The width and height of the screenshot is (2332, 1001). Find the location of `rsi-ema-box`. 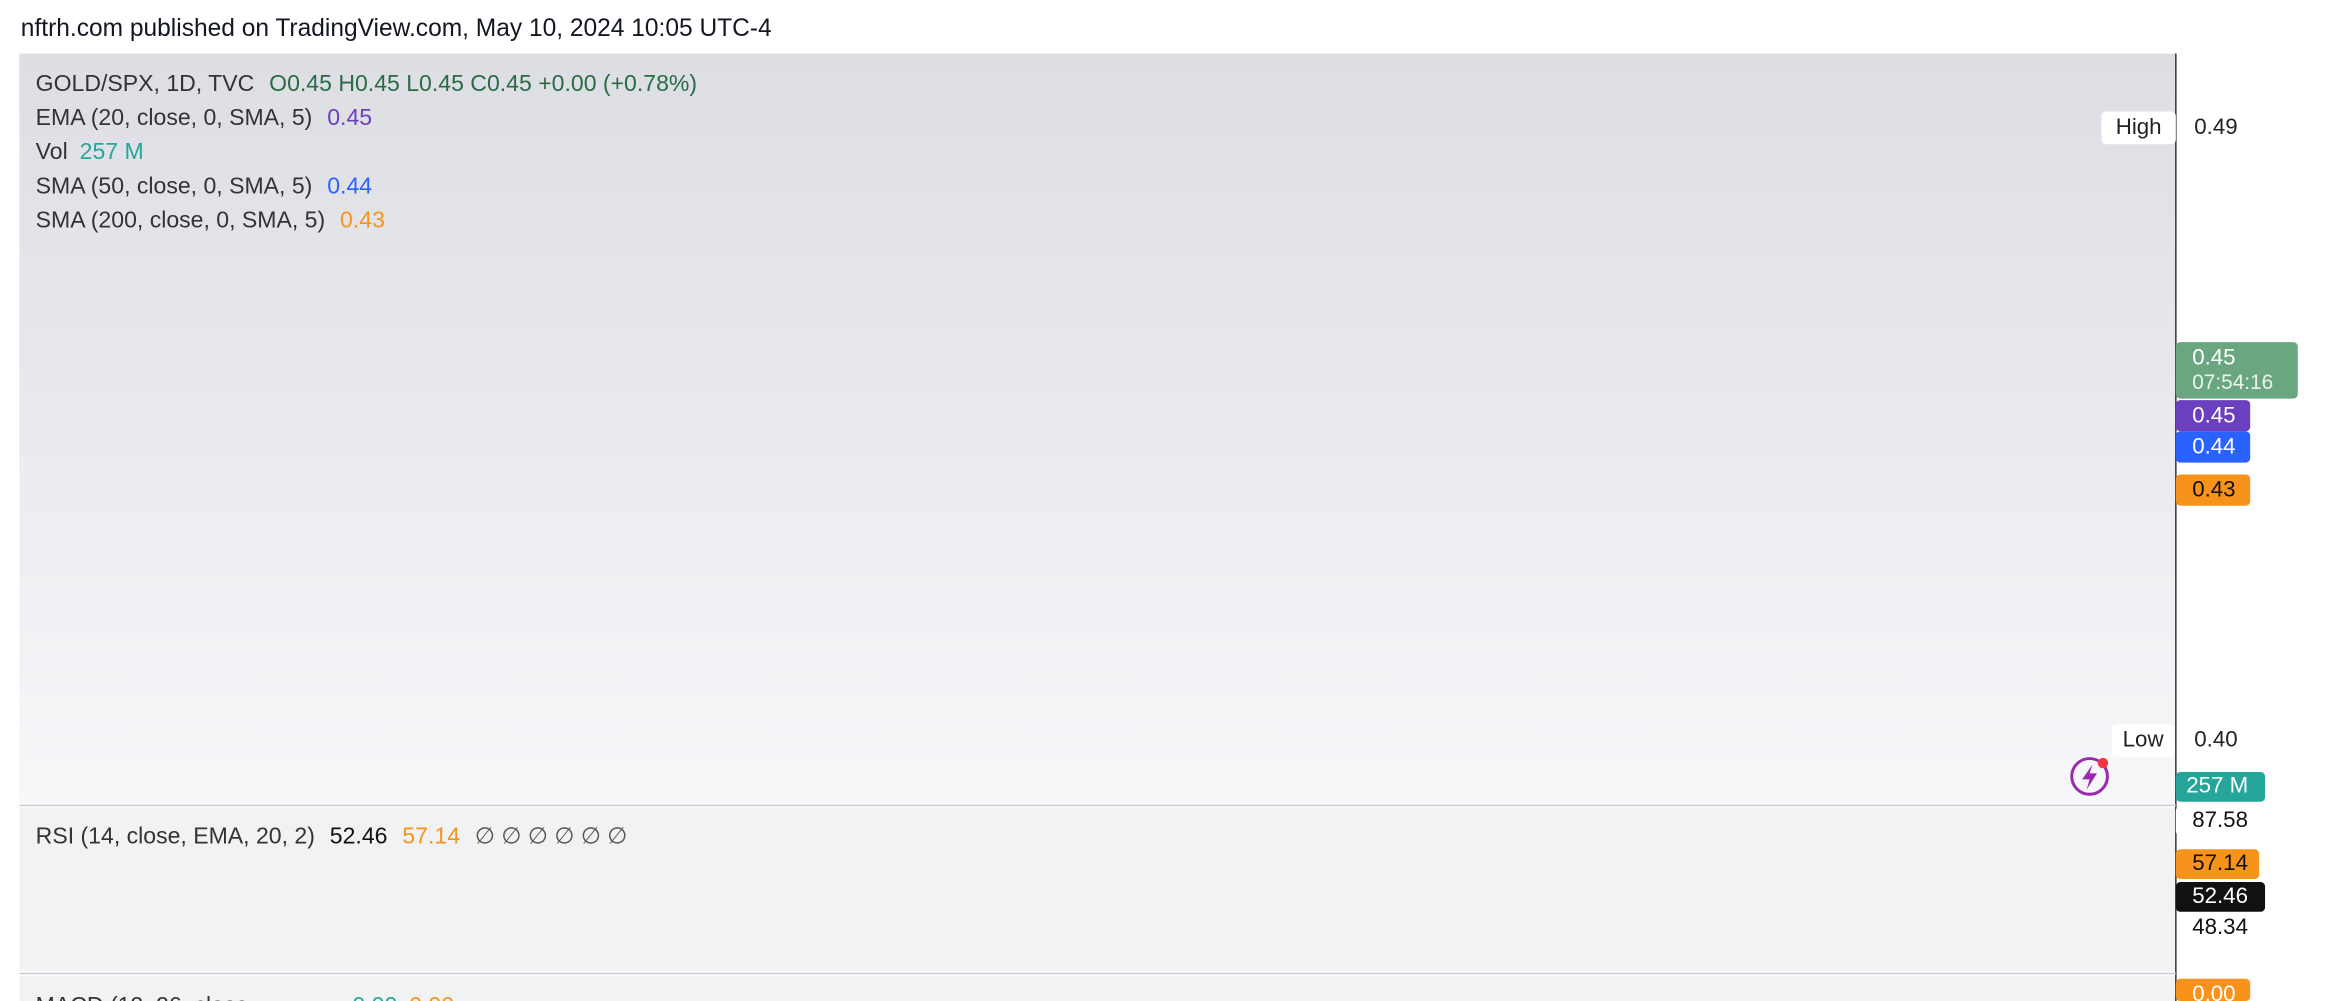

rsi-ema-box is located at coordinates (2217, 864).